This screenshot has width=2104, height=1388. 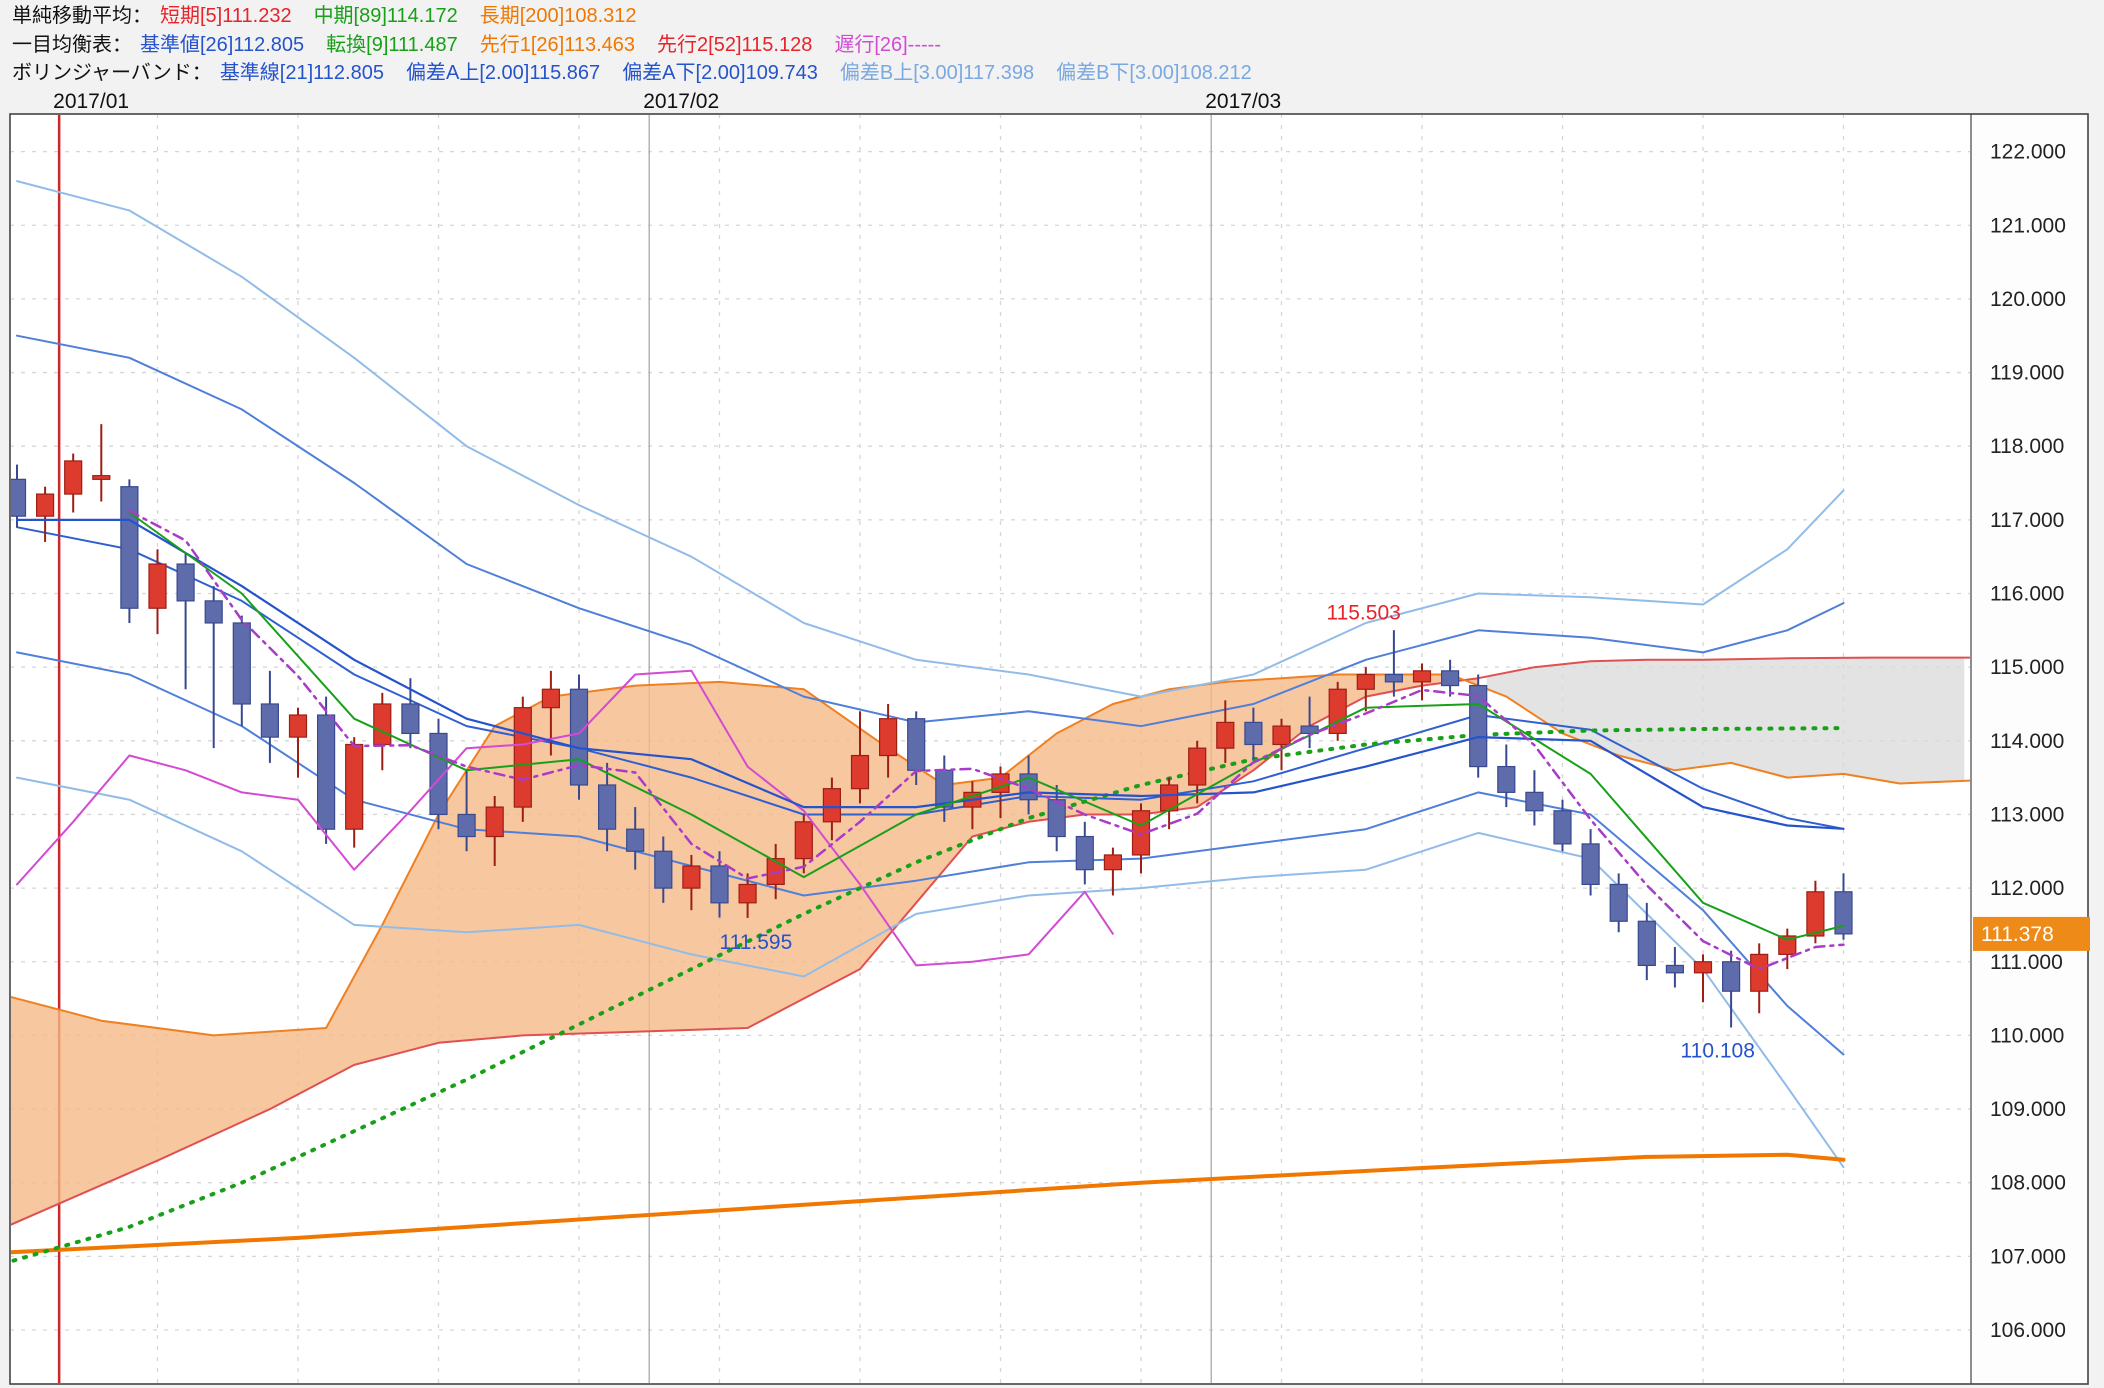 What do you see at coordinates (2027, 814) in the screenshot?
I see `y-axis-label: 113.000` at bounding box center [2027, 814].